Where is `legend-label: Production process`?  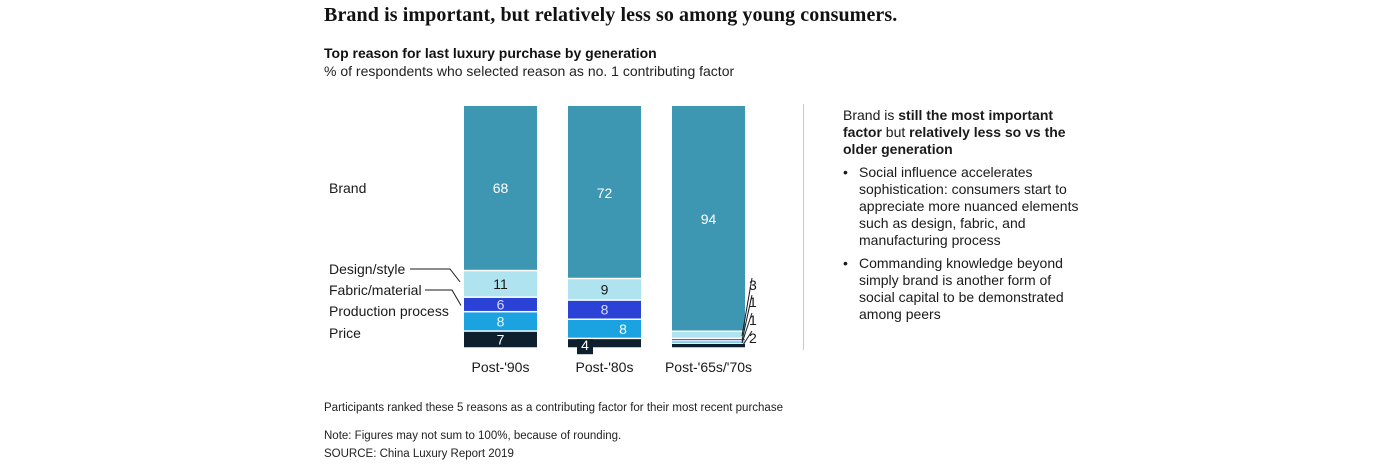 legend-label: Production process is located at coordinates (389, 311).